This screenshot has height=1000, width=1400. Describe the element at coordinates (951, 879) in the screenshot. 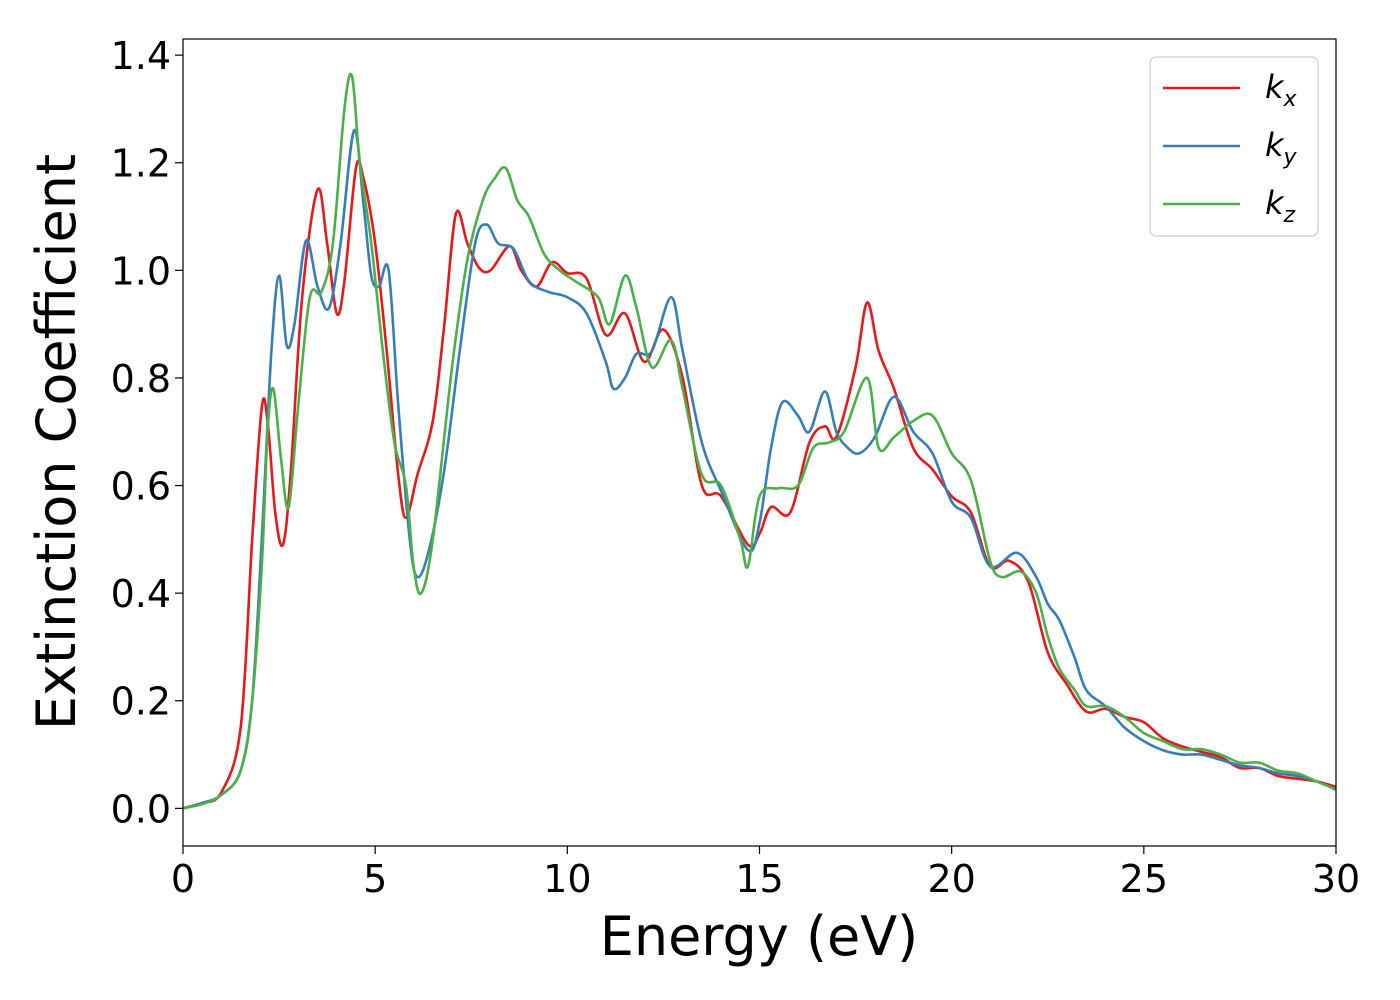

I see `x-tick-label: 20` at that location.